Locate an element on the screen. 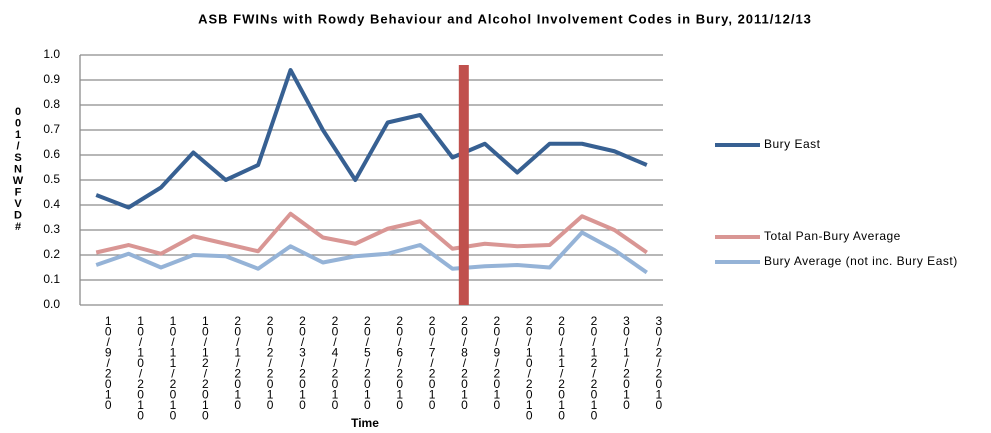  y-tick-label: 0.5 is located at coordinates (51, 179).